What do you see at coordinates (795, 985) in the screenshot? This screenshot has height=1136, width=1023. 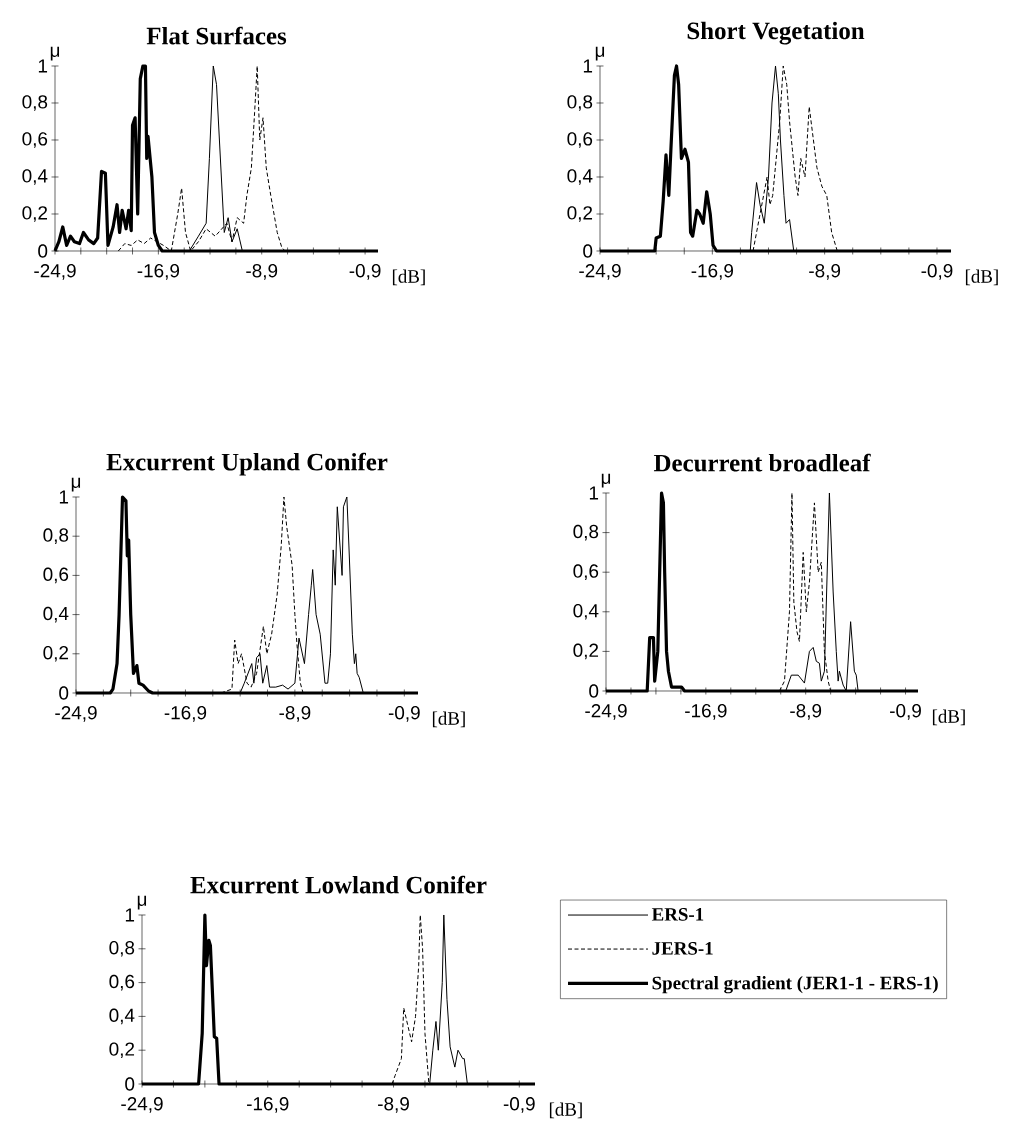 I see `legend-label: Spectral gradient (JER1-1 - ERS-1)` at bounding box center [795, 985].